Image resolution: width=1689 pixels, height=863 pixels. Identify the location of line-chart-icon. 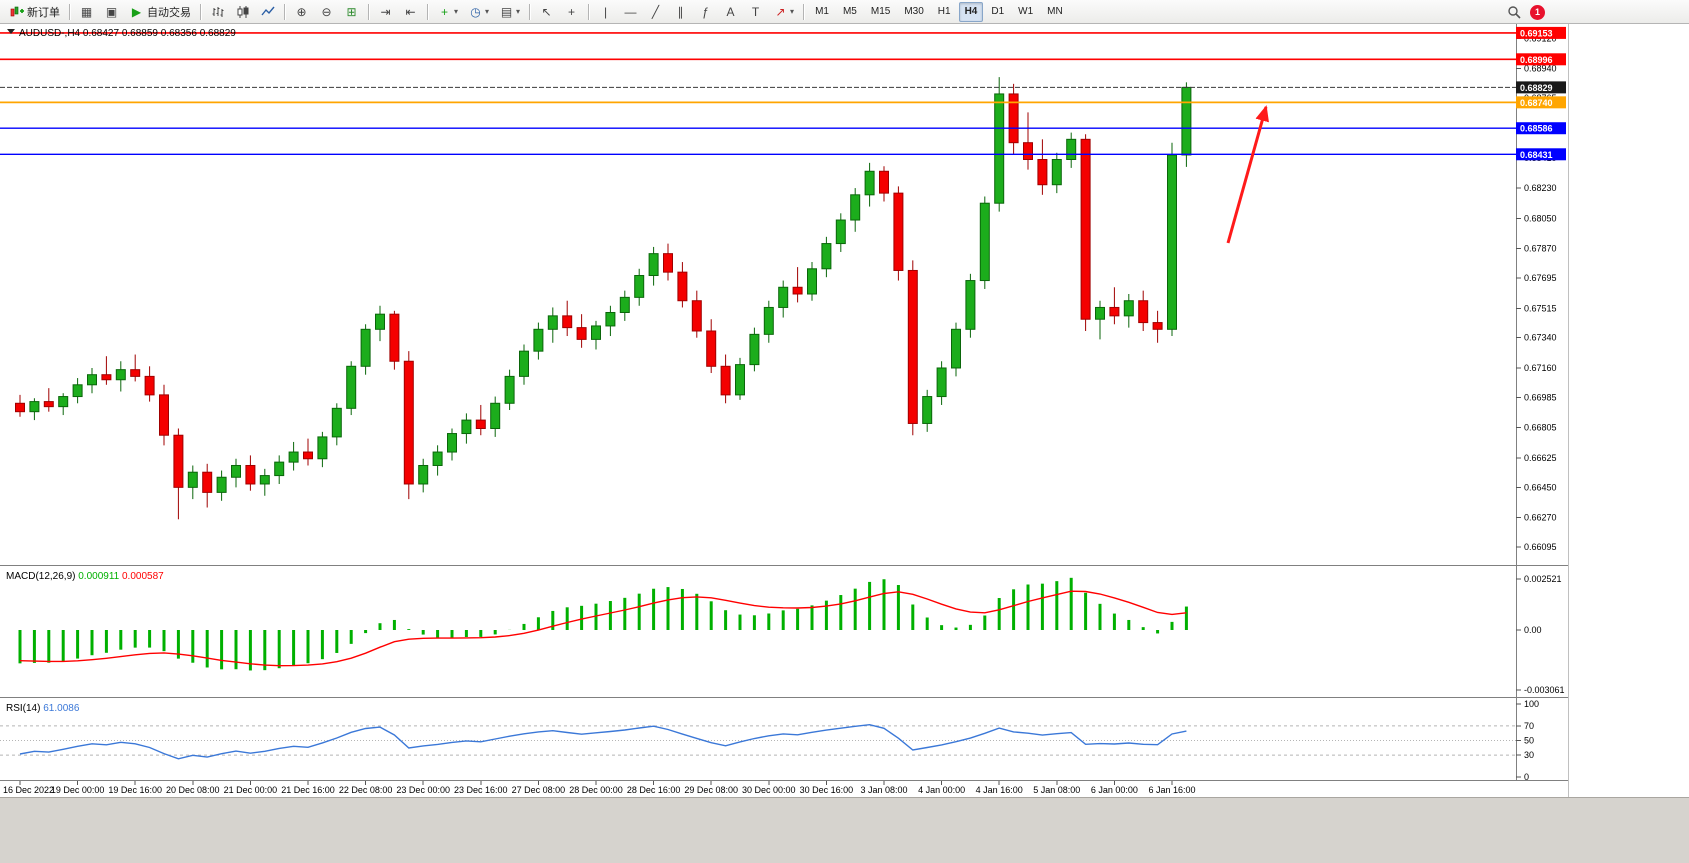
(267, 12).